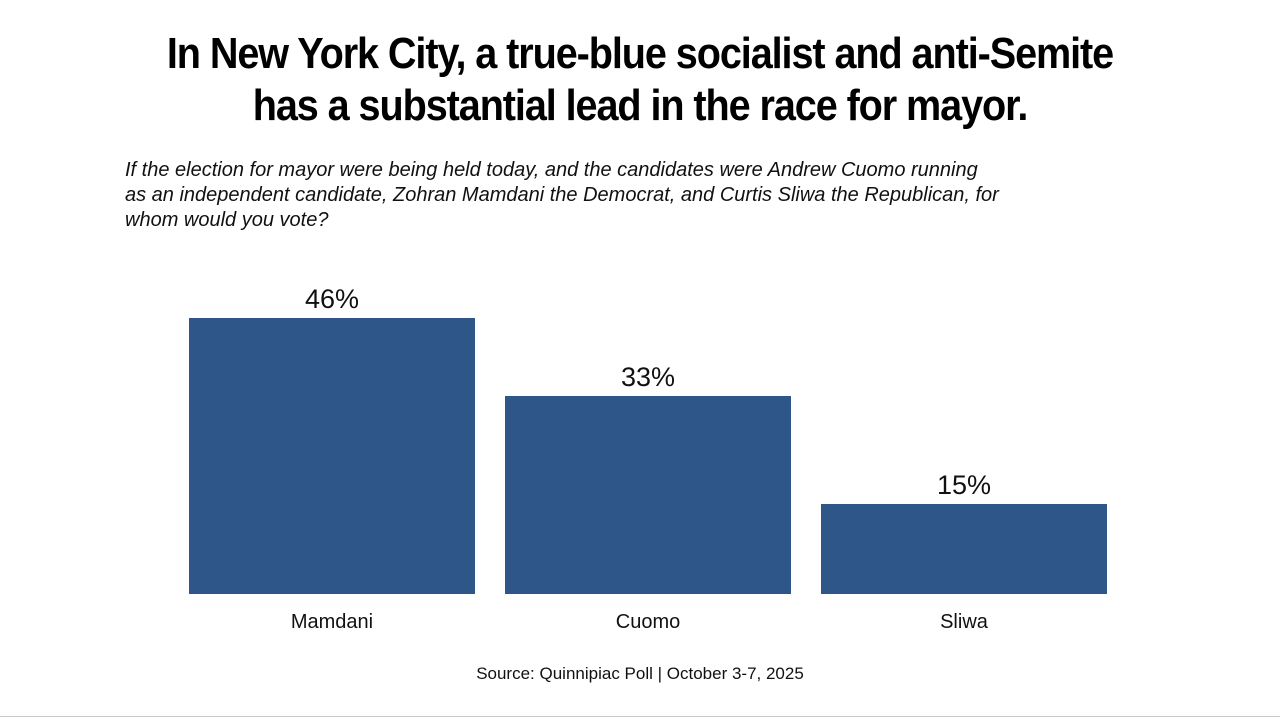  I want to click on bar-sliwa, so click(964, 549).